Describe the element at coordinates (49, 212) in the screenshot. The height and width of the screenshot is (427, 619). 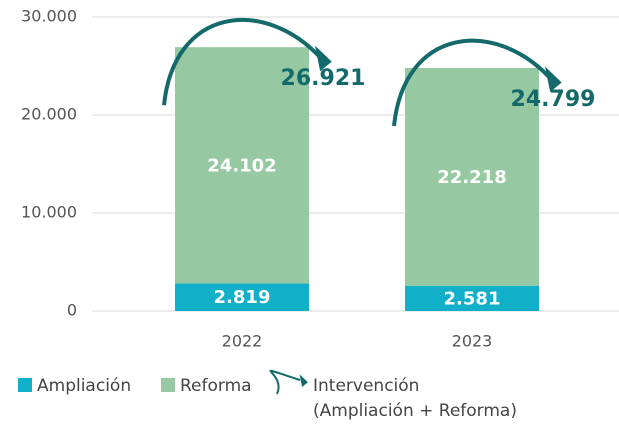
I see `y-tick-label: 10.000` at that location.